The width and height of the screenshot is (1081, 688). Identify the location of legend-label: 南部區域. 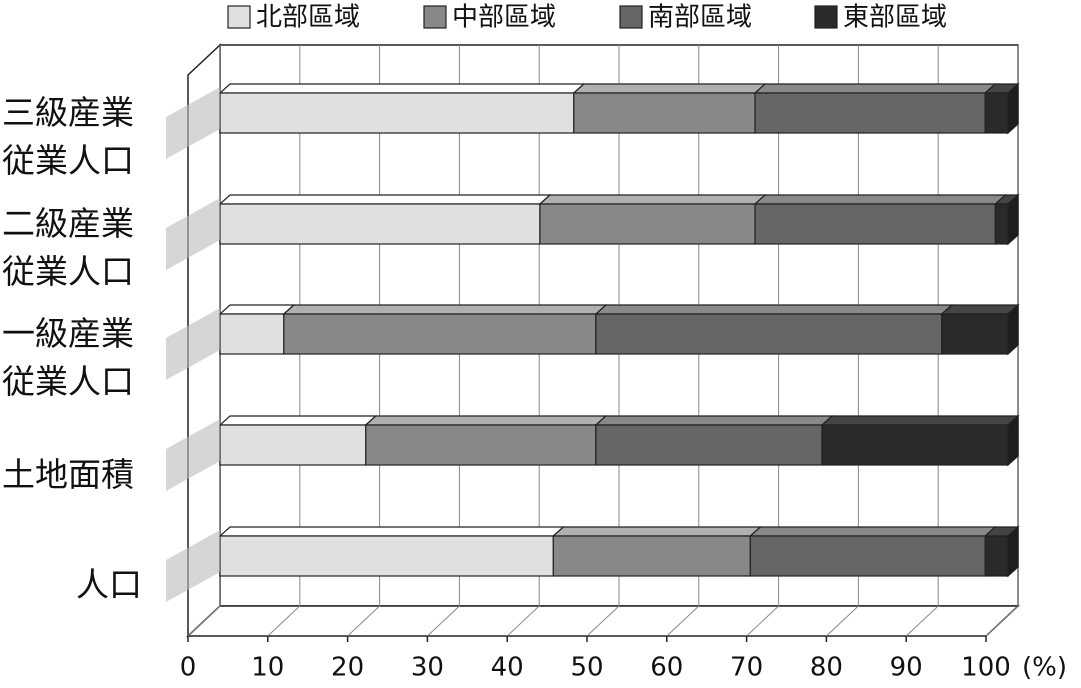
(700, 18).